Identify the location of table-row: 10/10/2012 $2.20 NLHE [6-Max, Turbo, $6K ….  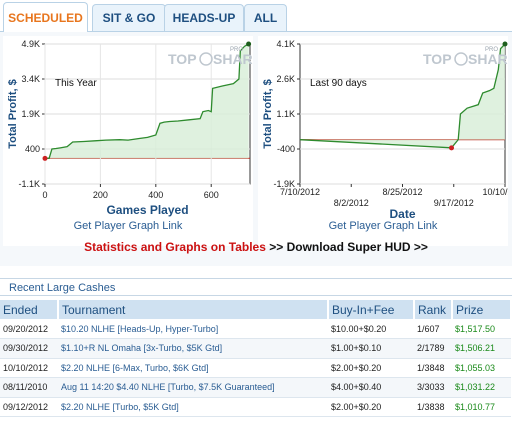
(255, 368).